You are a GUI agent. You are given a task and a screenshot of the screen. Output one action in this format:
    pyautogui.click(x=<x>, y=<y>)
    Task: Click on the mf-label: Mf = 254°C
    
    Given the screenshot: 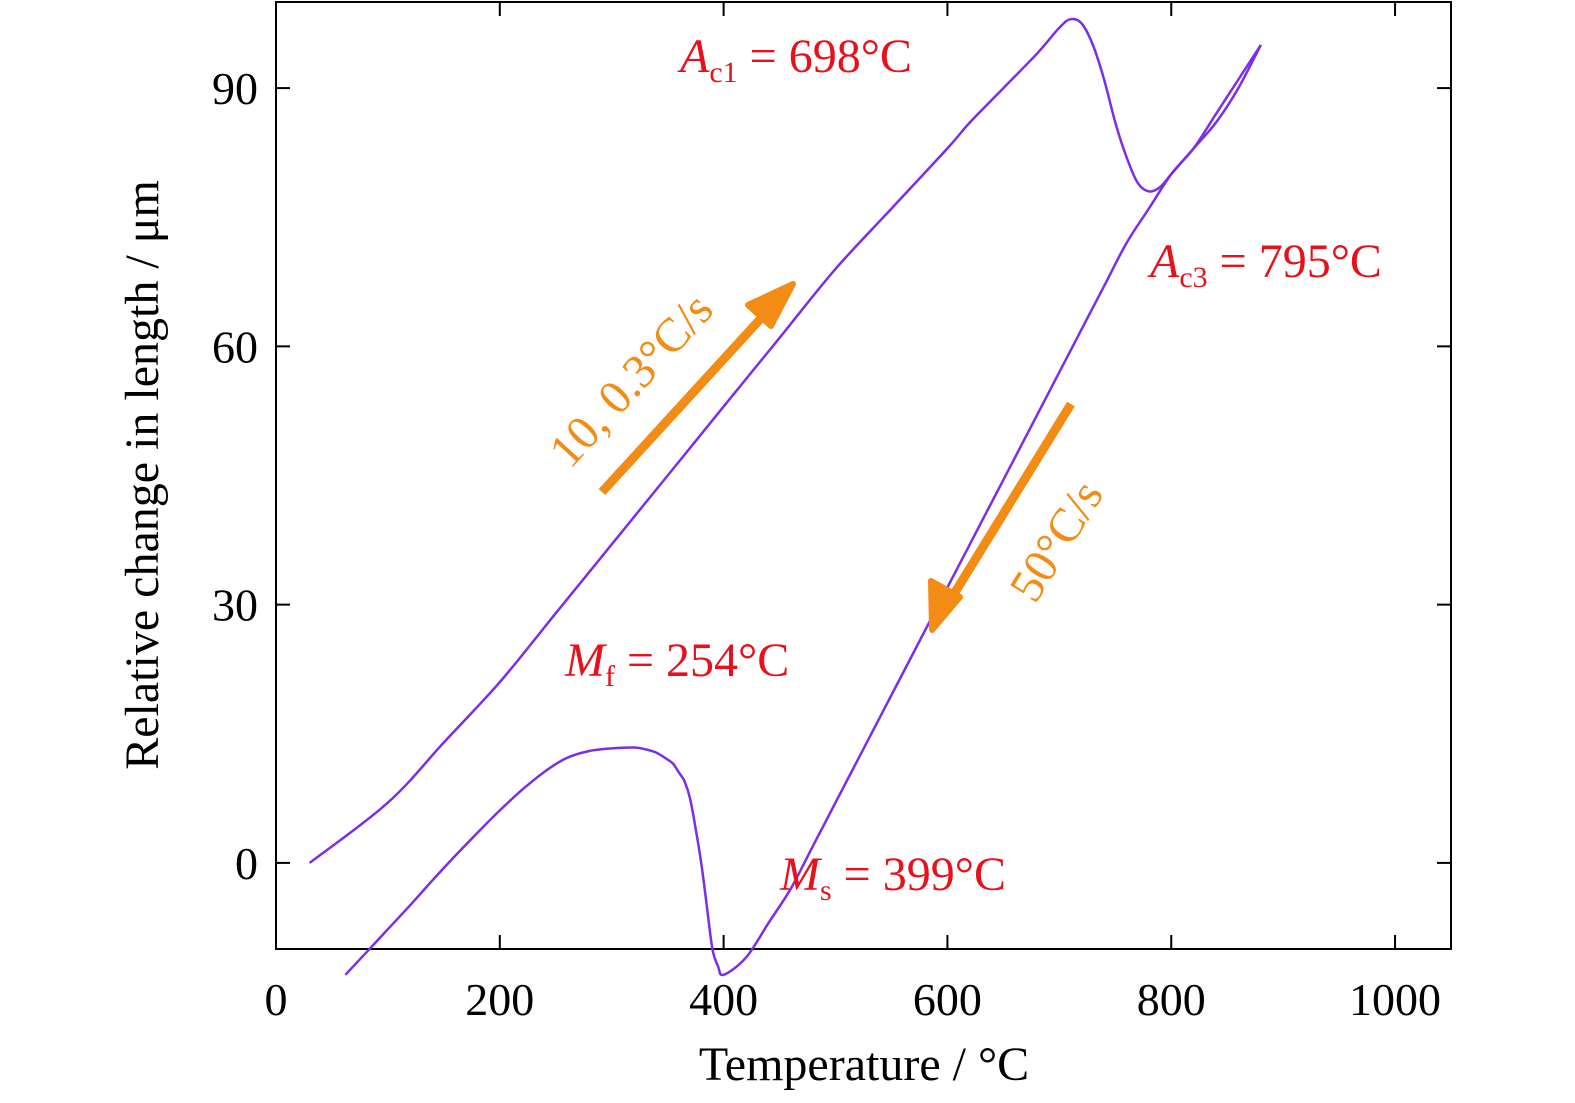 What is the action you would take?
    pyautogui.click(x=676, y=663)
    